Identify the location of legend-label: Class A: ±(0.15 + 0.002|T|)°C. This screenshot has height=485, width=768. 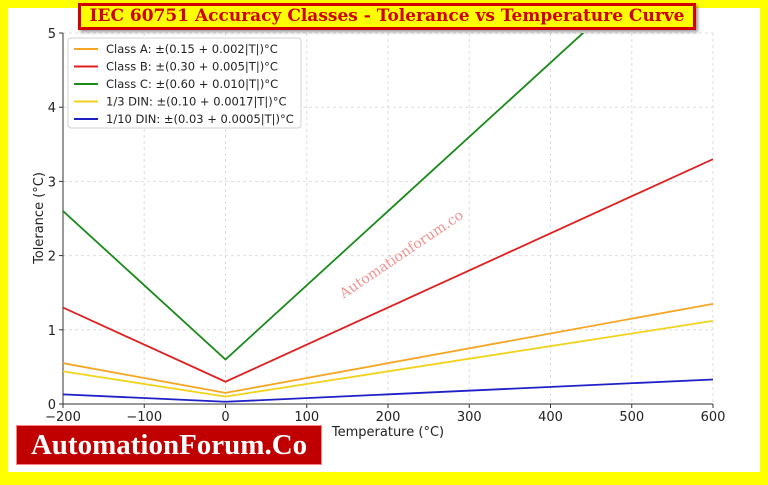
(192, 49).